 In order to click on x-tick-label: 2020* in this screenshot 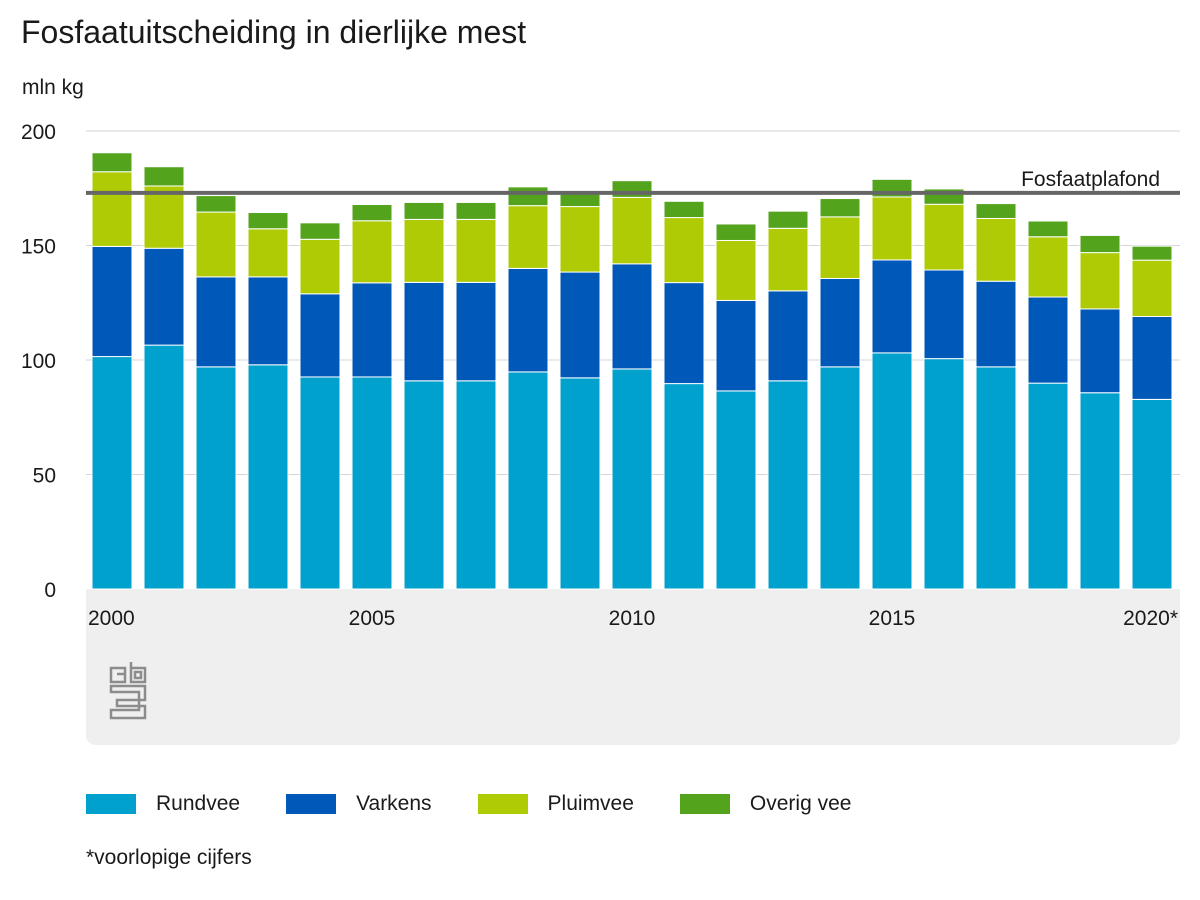, I will do `click(1150, 618)`.